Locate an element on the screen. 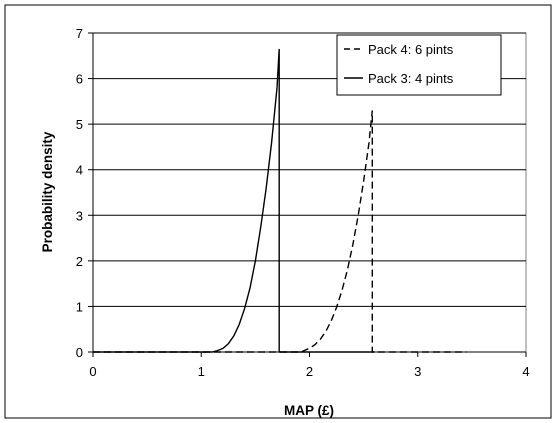  x-axis-title: MAP (£) is located at coordinates (309, 410).